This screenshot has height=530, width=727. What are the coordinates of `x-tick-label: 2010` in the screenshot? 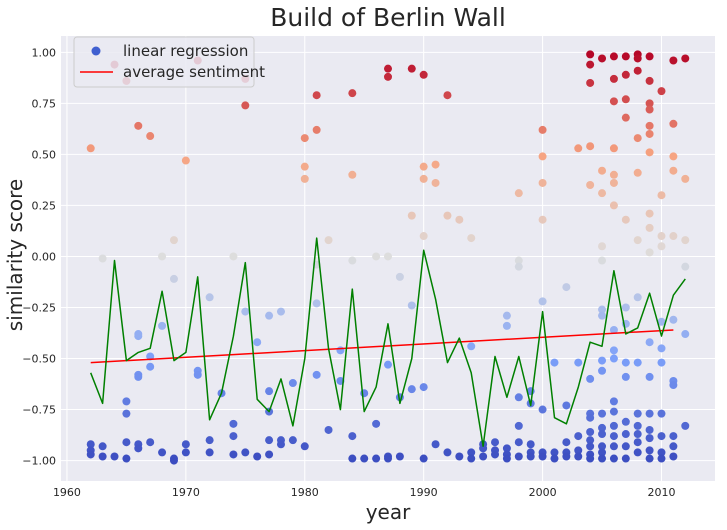 It's located at (661, 492).